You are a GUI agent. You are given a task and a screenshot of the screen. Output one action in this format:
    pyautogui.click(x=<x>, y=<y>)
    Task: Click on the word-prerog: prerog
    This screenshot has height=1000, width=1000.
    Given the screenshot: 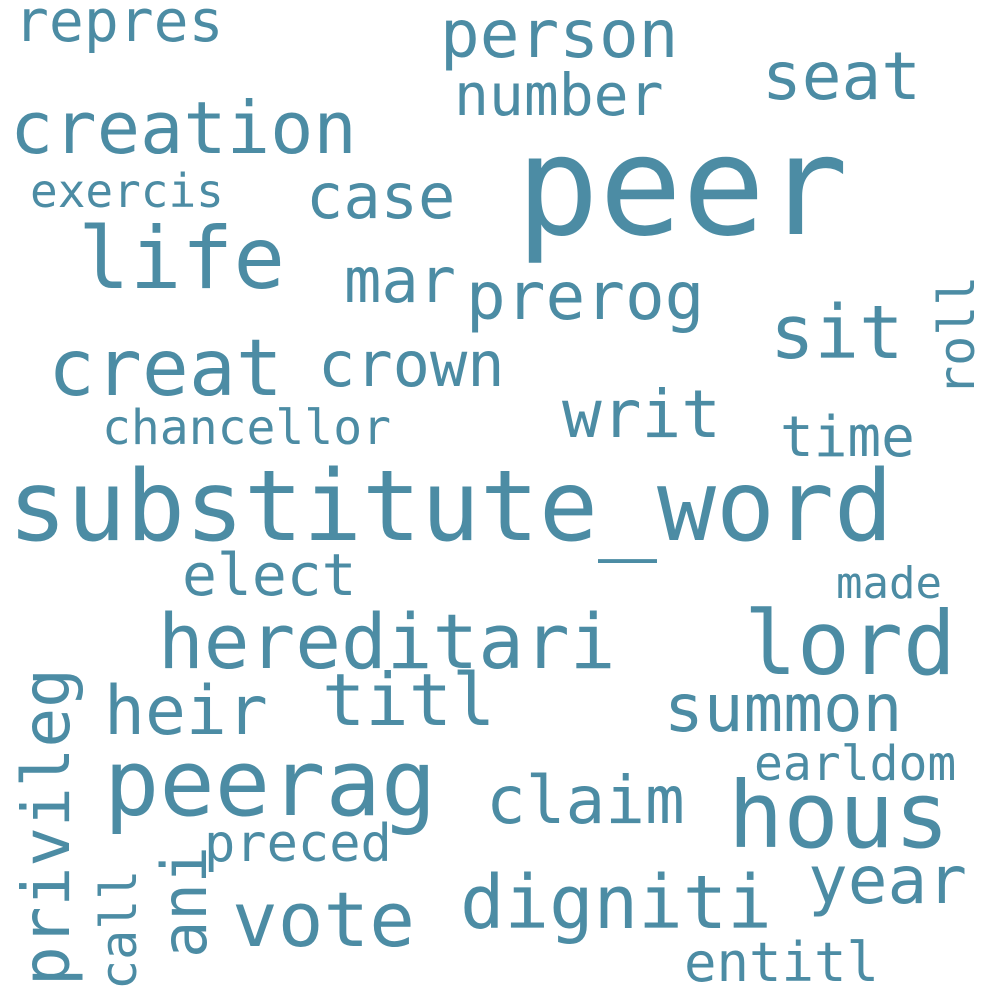 What is the action you would take?
    pyautogui.click(x=585, y=296)
    